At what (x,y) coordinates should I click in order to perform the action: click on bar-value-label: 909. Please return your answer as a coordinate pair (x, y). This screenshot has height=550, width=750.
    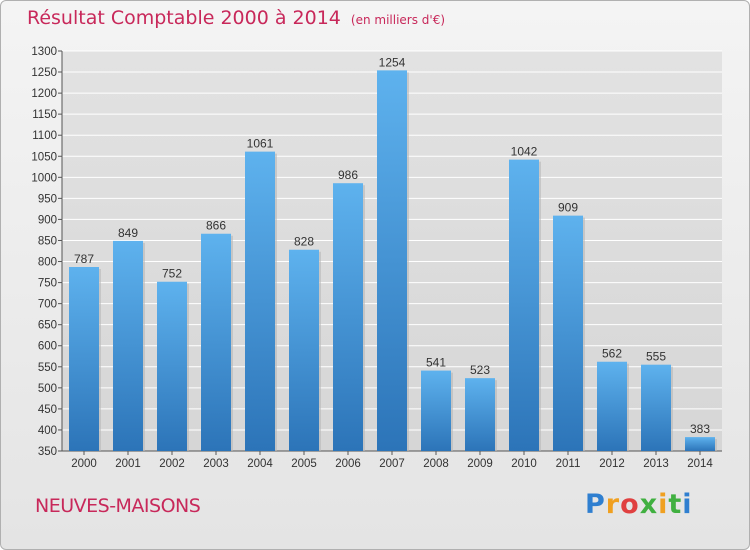
    Looking at the image, I should click on (568, 208).